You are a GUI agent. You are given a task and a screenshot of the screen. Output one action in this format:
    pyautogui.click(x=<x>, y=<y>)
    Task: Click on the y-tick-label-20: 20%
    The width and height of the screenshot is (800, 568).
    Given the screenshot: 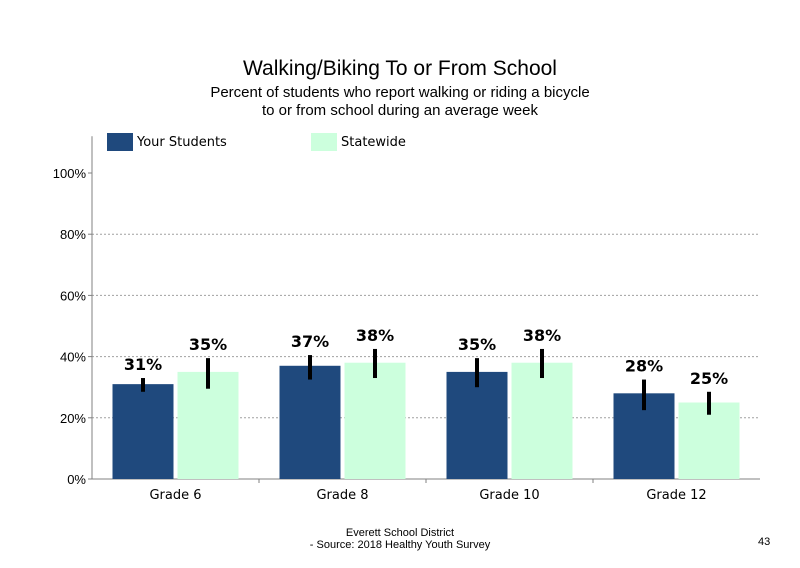 What is the action you would take?
    pyautogui.click(x=73, y=418)
    